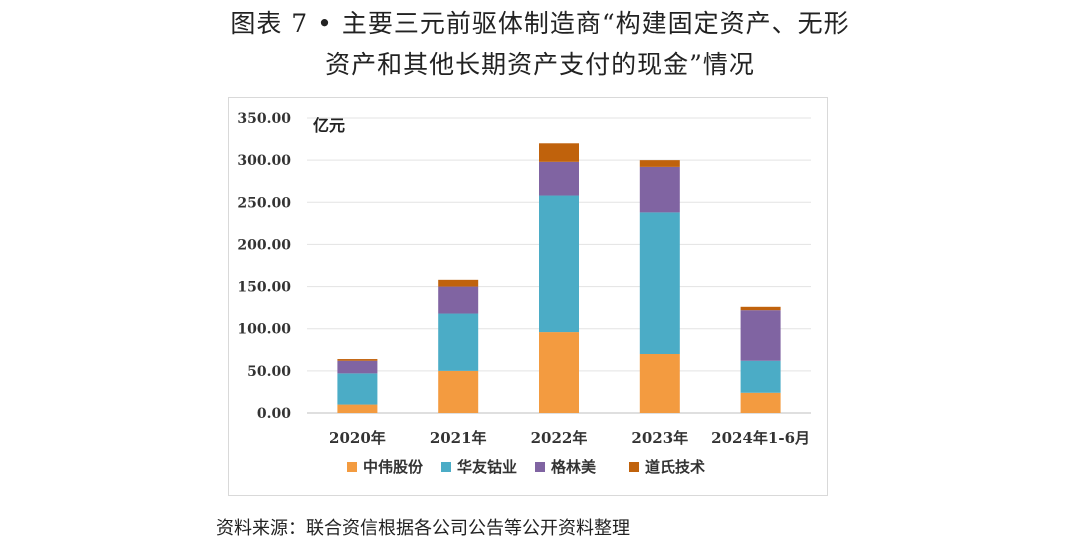 The width and height of the screenshot is (1080, 544). What do you see at coordinates (526, 467) in the screenshot?
I see `legend: 中伟股份 华友钴业 格林美 道氏技术` at bounding box center [526, 467].